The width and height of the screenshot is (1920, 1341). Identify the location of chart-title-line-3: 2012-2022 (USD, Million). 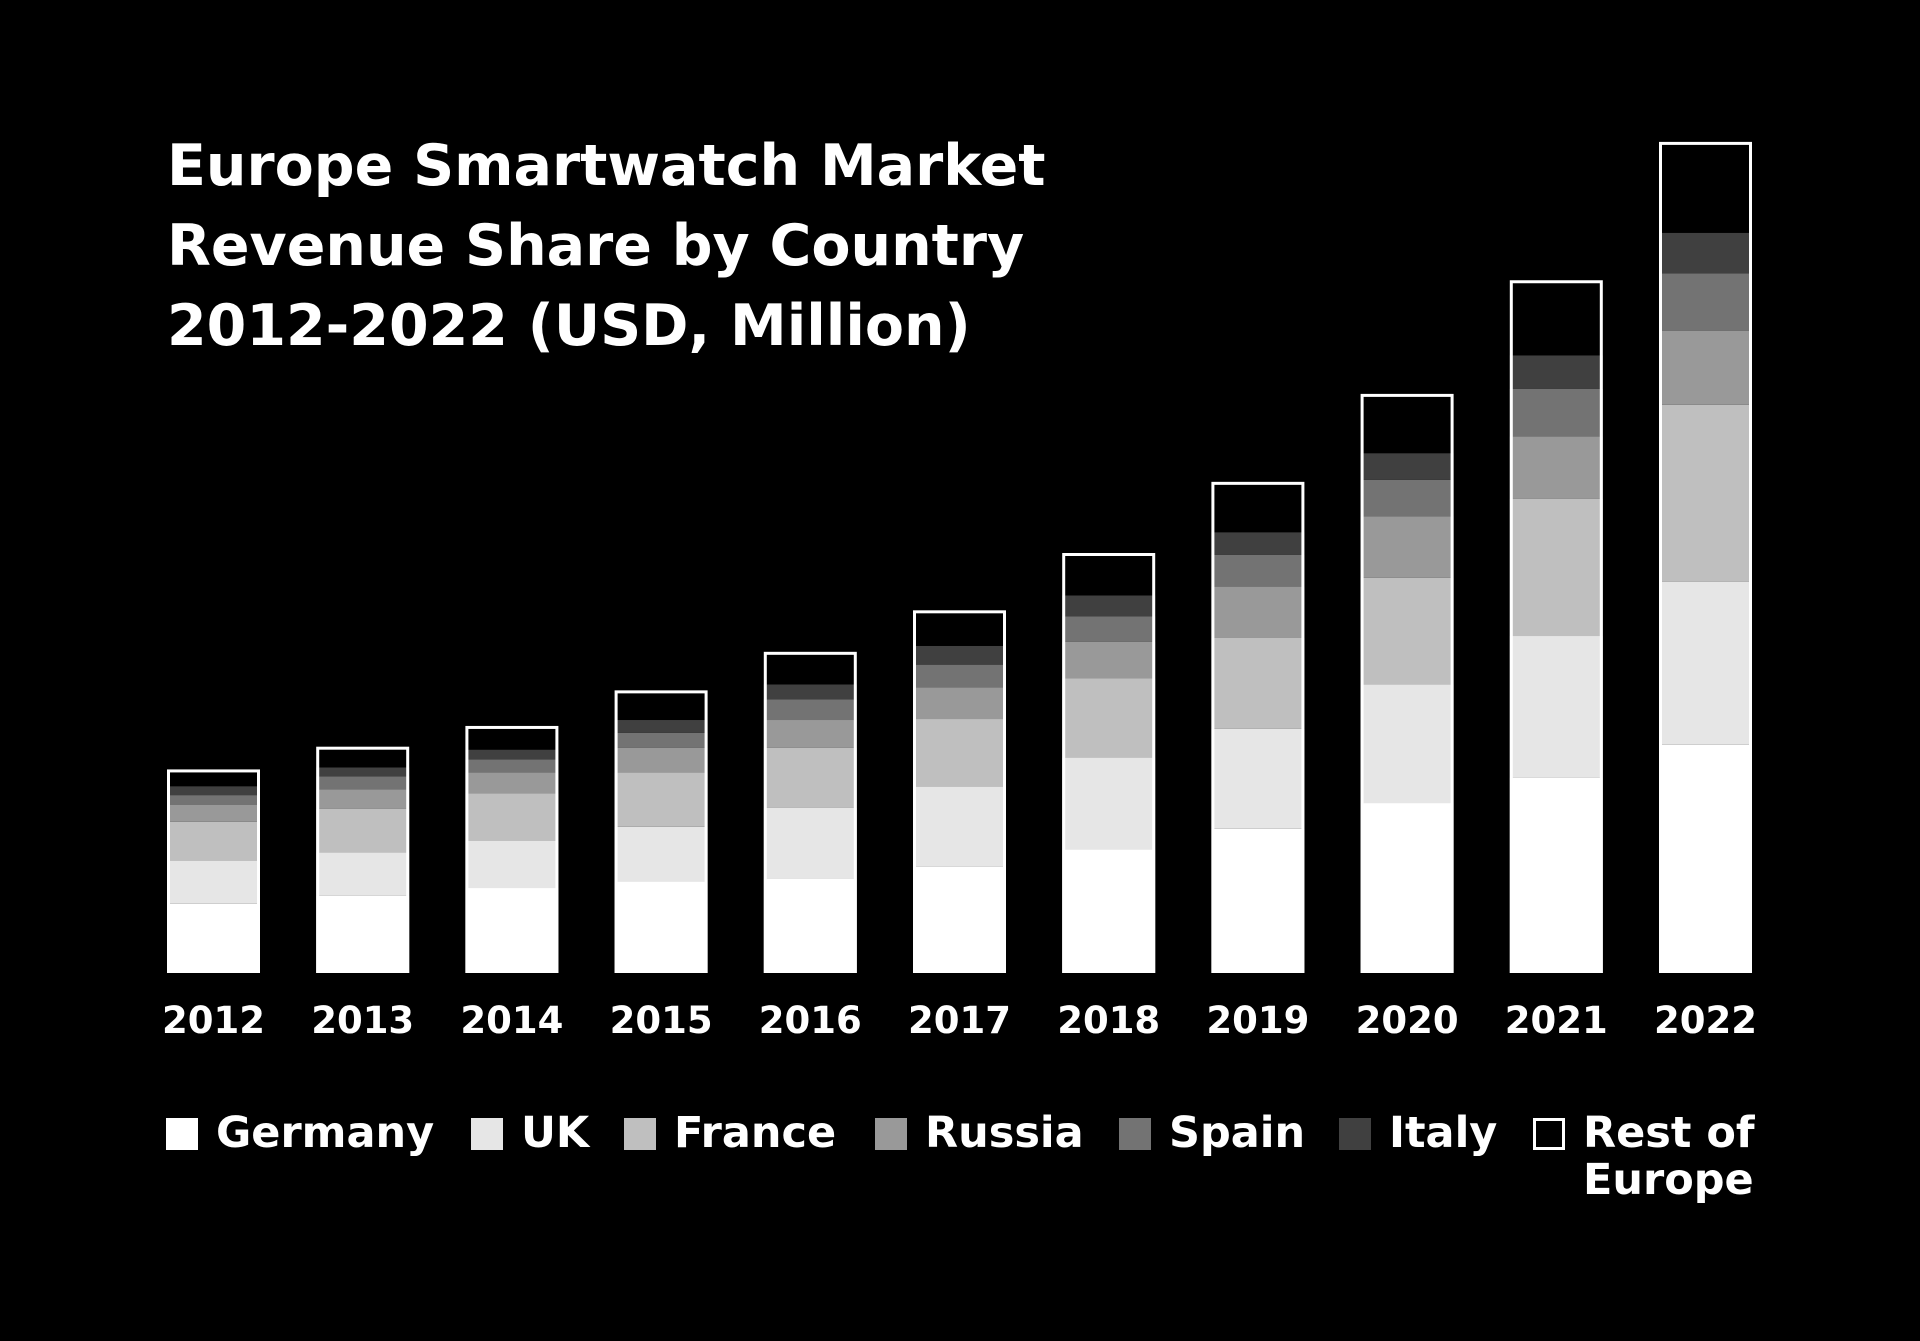
(569, 326).